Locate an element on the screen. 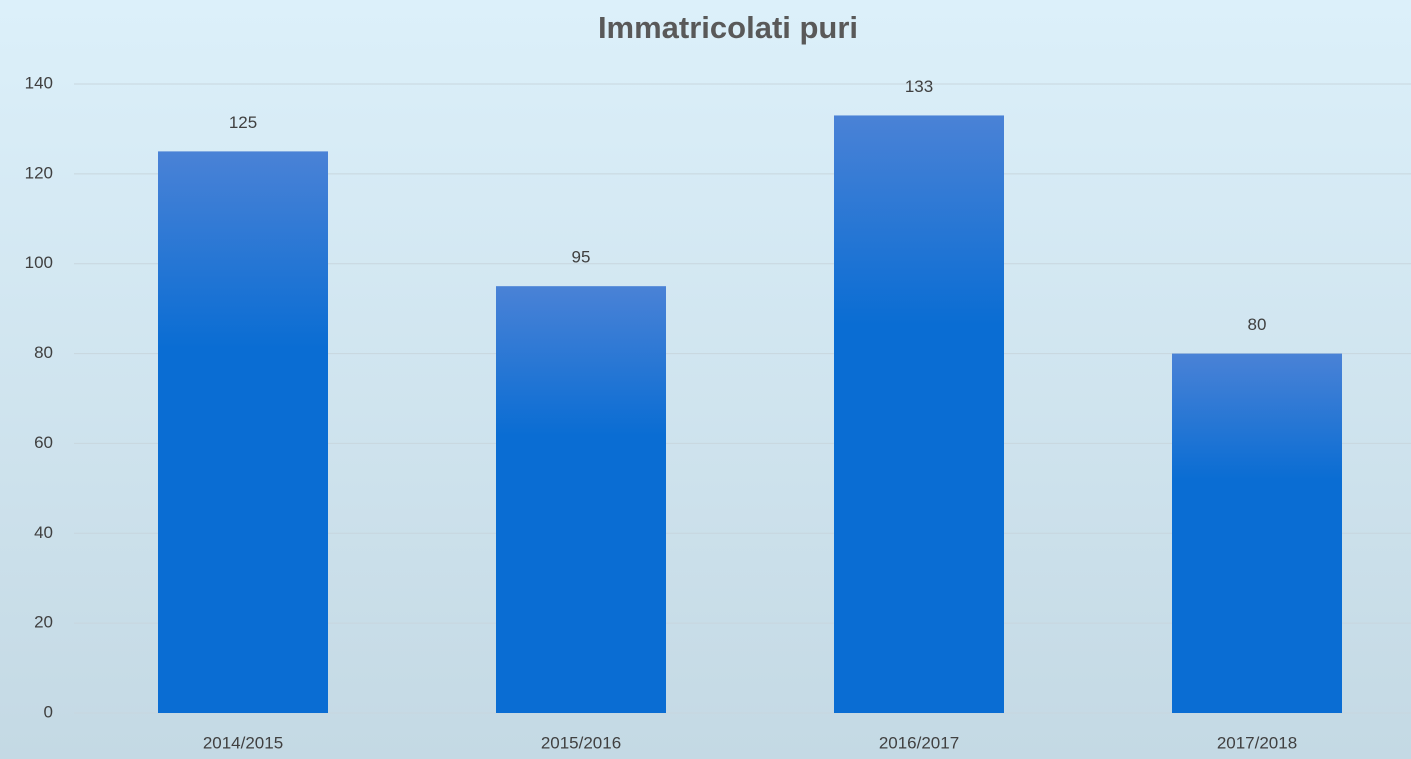  y-tick-label: 120 is located at coordinates (39, 172).